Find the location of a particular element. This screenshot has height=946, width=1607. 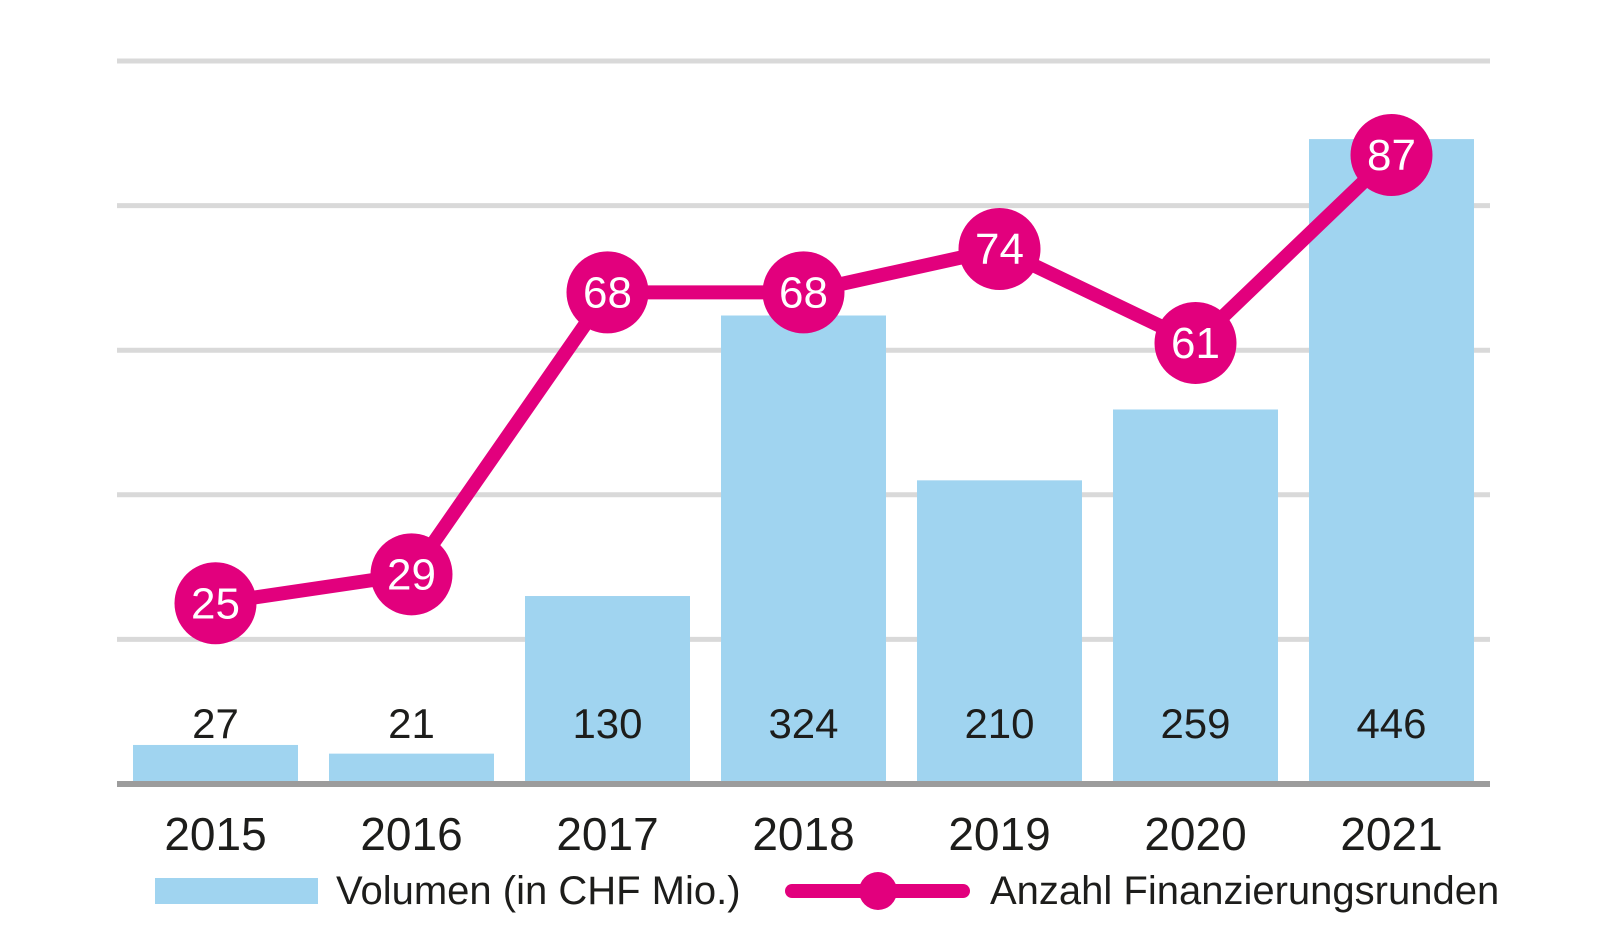

x-tick-label-2020: 2020 is located at coordinates (1195, 834).